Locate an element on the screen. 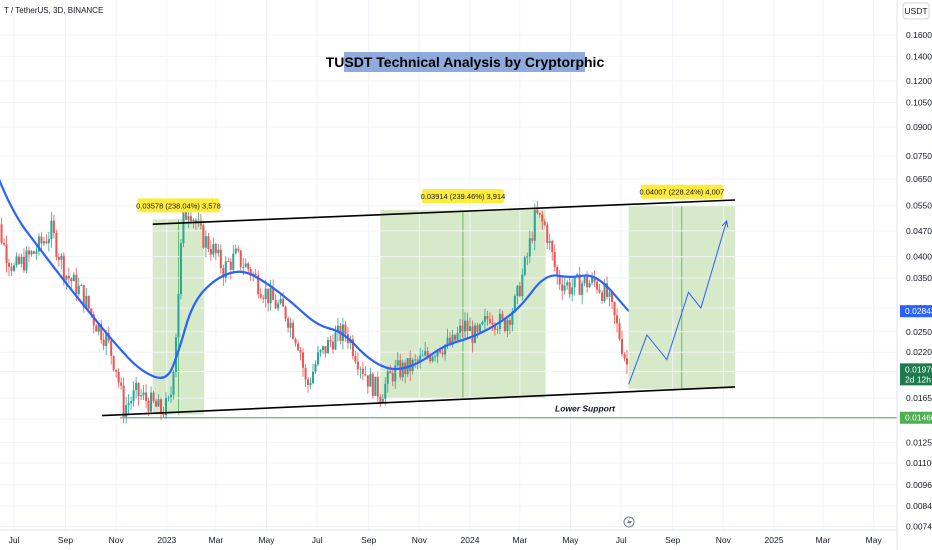  x-tick-label: 2024 is located at coordinates (470, 540).